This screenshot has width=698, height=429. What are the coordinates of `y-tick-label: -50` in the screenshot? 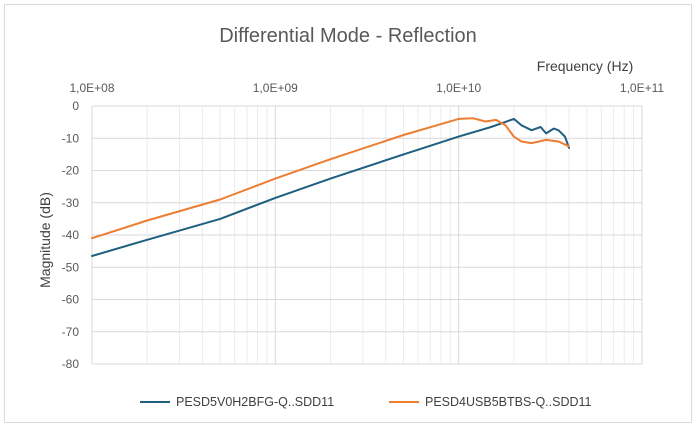 It's located at (71, 267).